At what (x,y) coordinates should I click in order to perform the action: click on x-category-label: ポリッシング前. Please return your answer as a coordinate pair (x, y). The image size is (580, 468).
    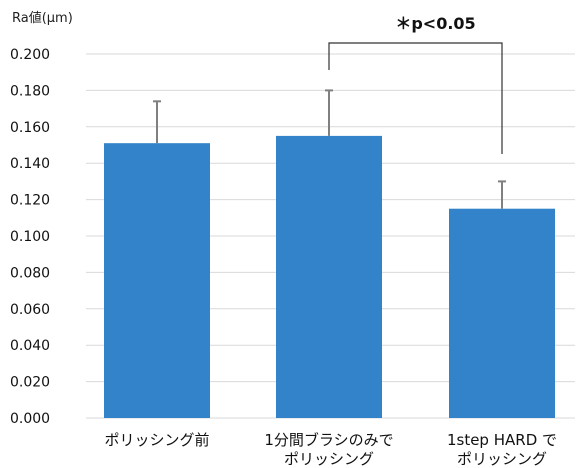
    Looking at the image, I should click on (156, 440).